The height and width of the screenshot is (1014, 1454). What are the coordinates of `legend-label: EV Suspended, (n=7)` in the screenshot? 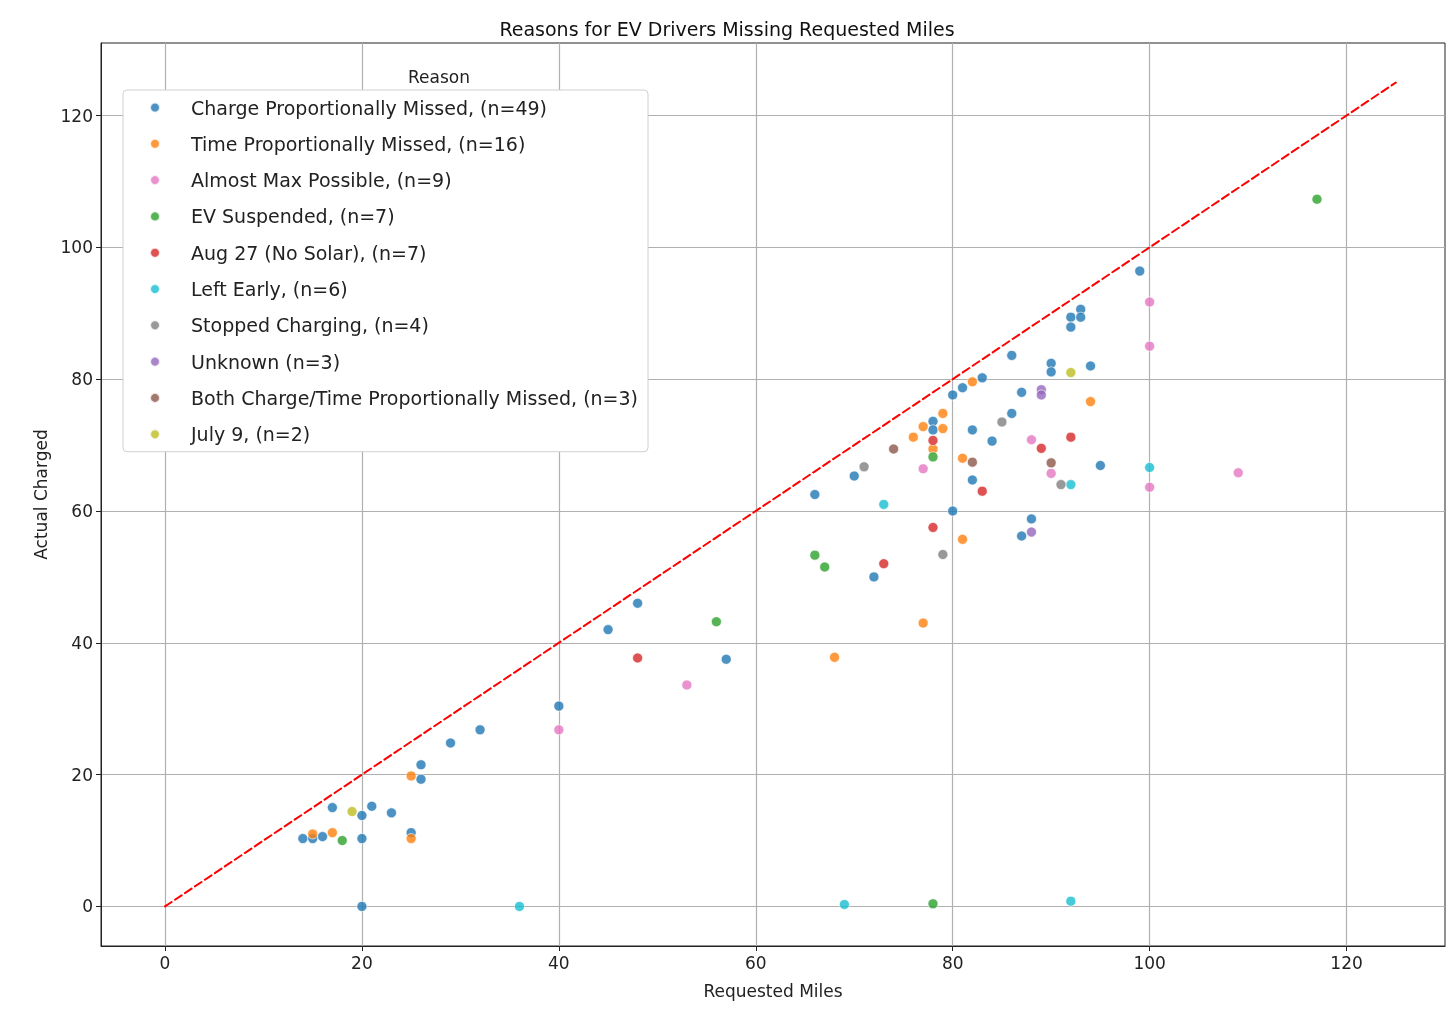 It's located at (293, 216).